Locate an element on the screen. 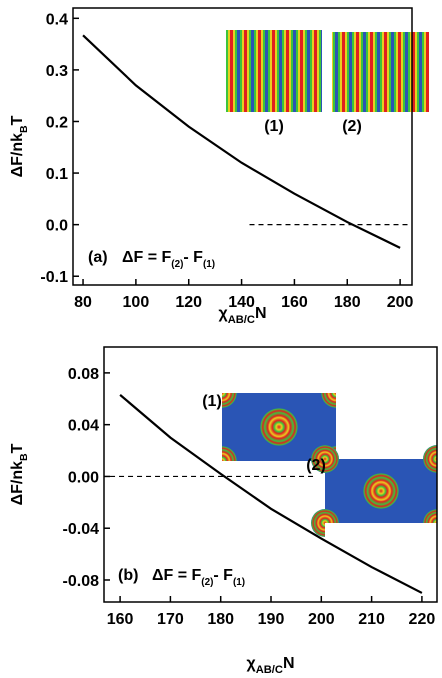 This screenshot has width=442, height=678. text-part: (b) is located at coordinates (128, 575).